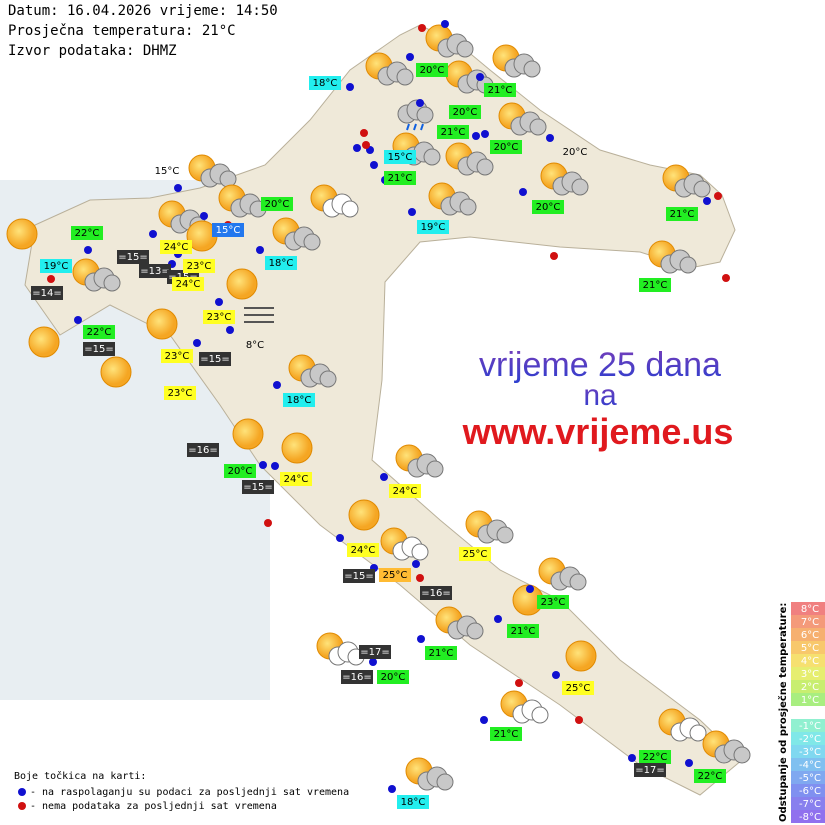 The height and width of the screenshot is (825, 825). I want to click on scale-label: 4°C, so click(810, 661).